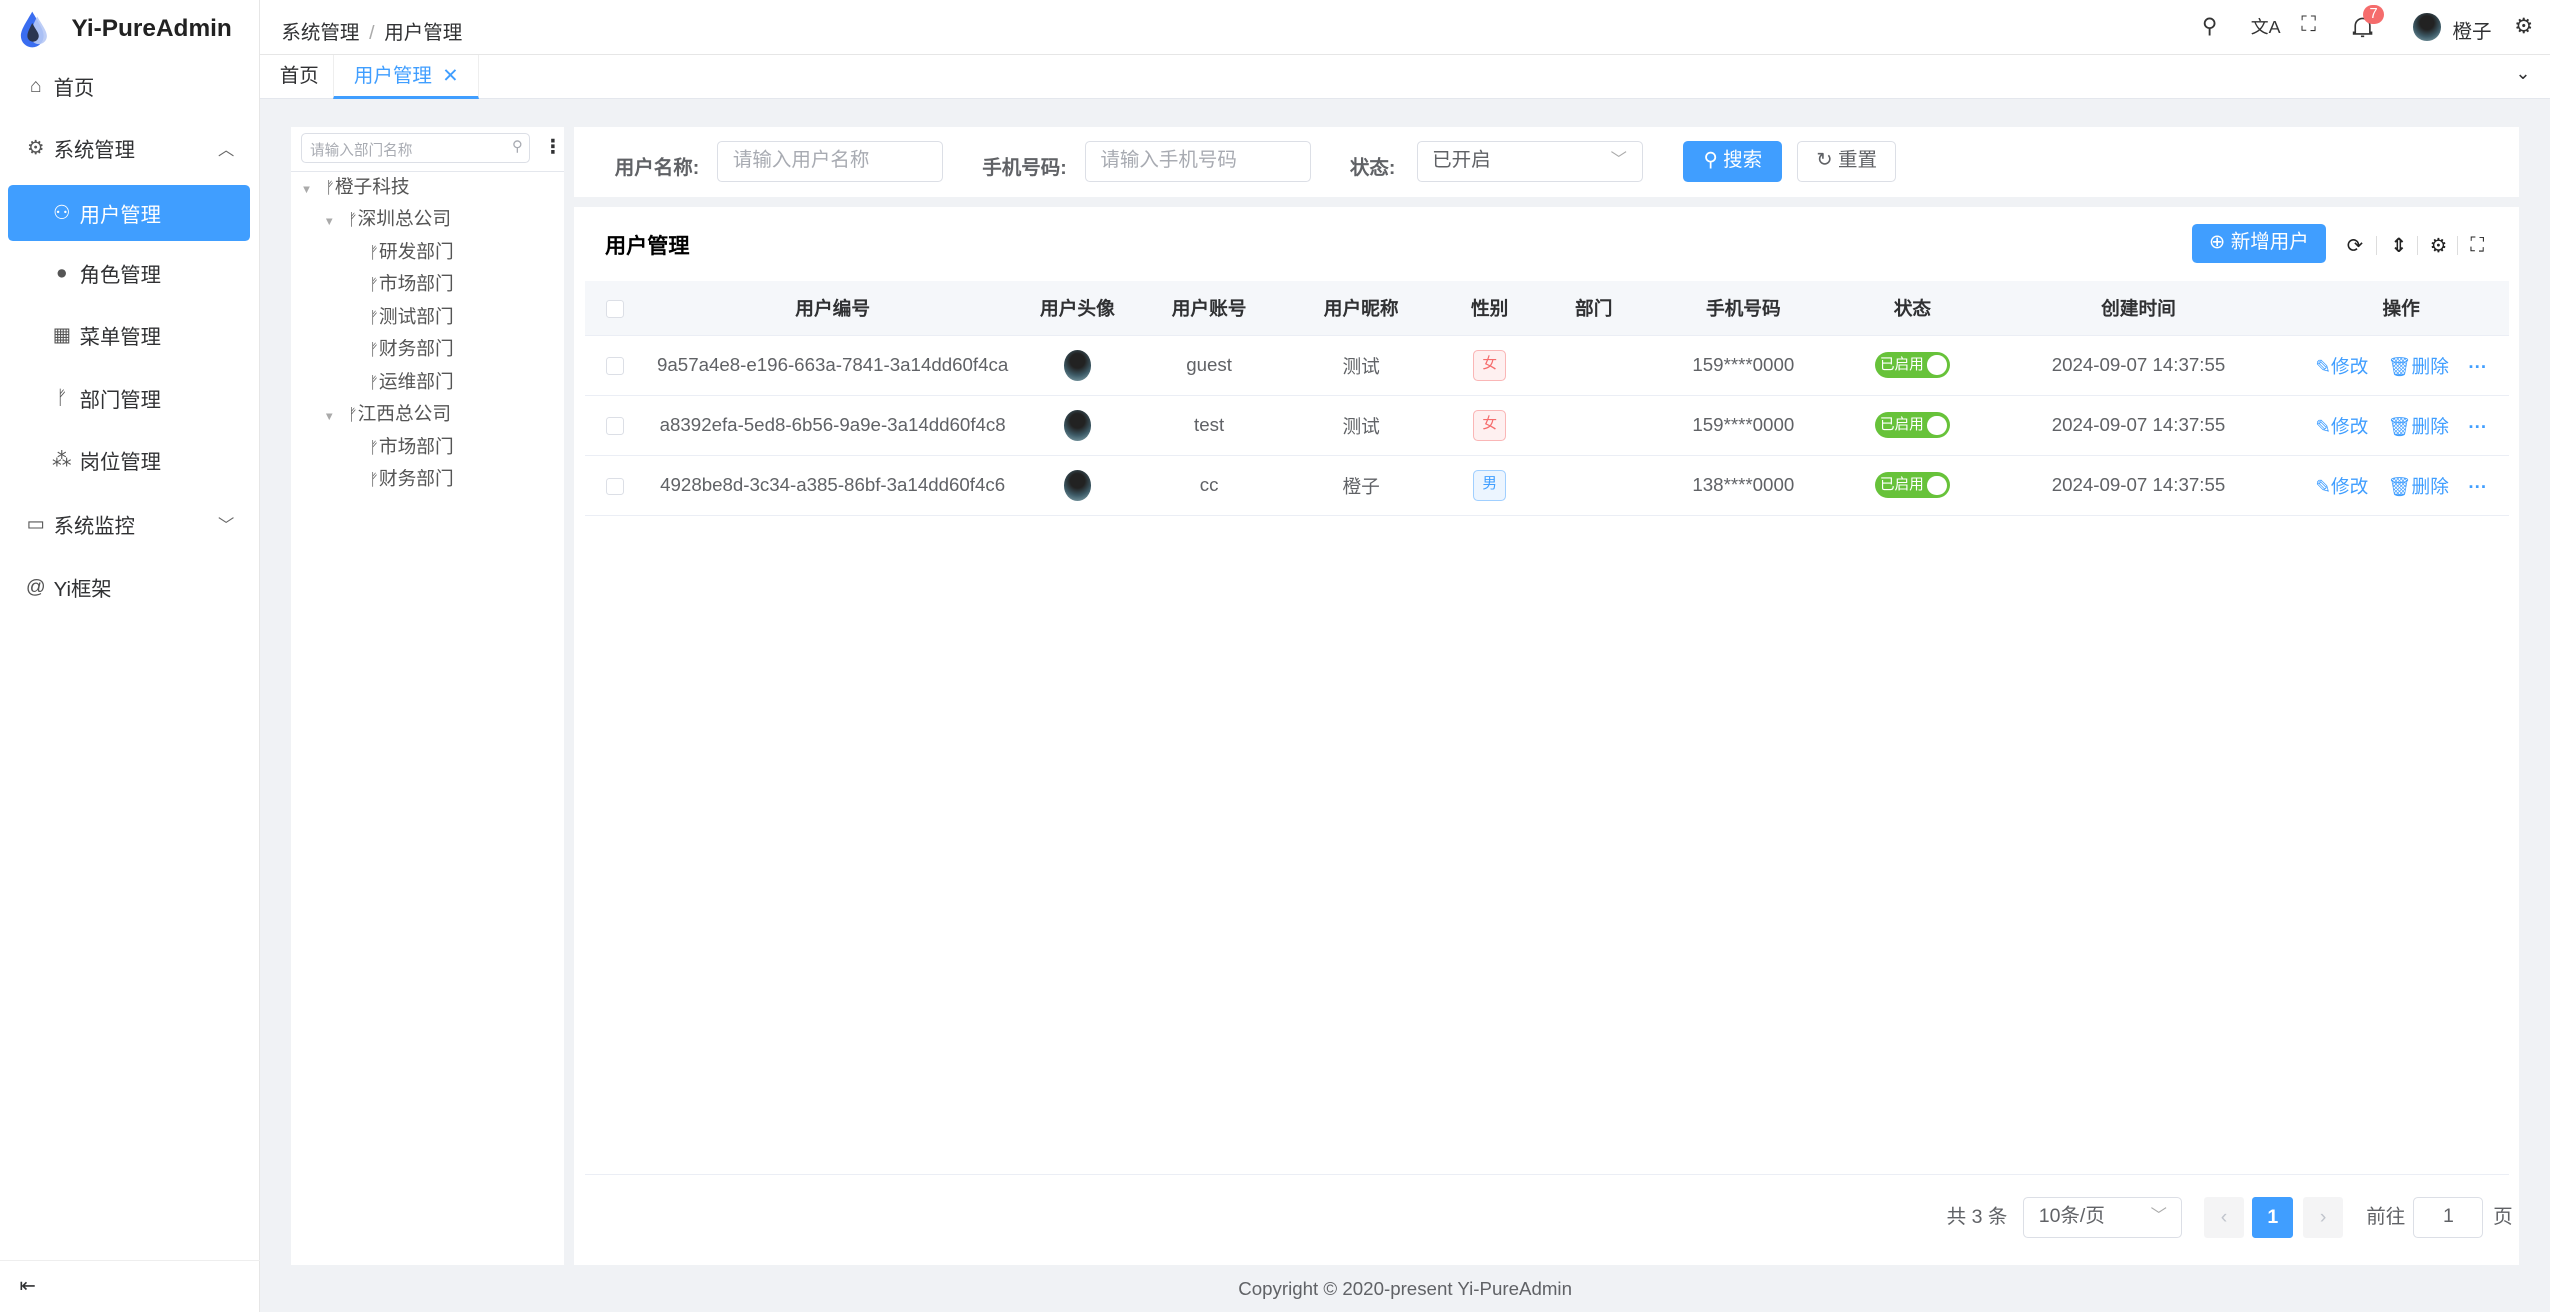 This screenshot has width=2550, height=1312. What do you see at coordinates (1743, 486) in the screenshot?
I see `user-phone: 138****0000` at bounding box center [1743, 486].